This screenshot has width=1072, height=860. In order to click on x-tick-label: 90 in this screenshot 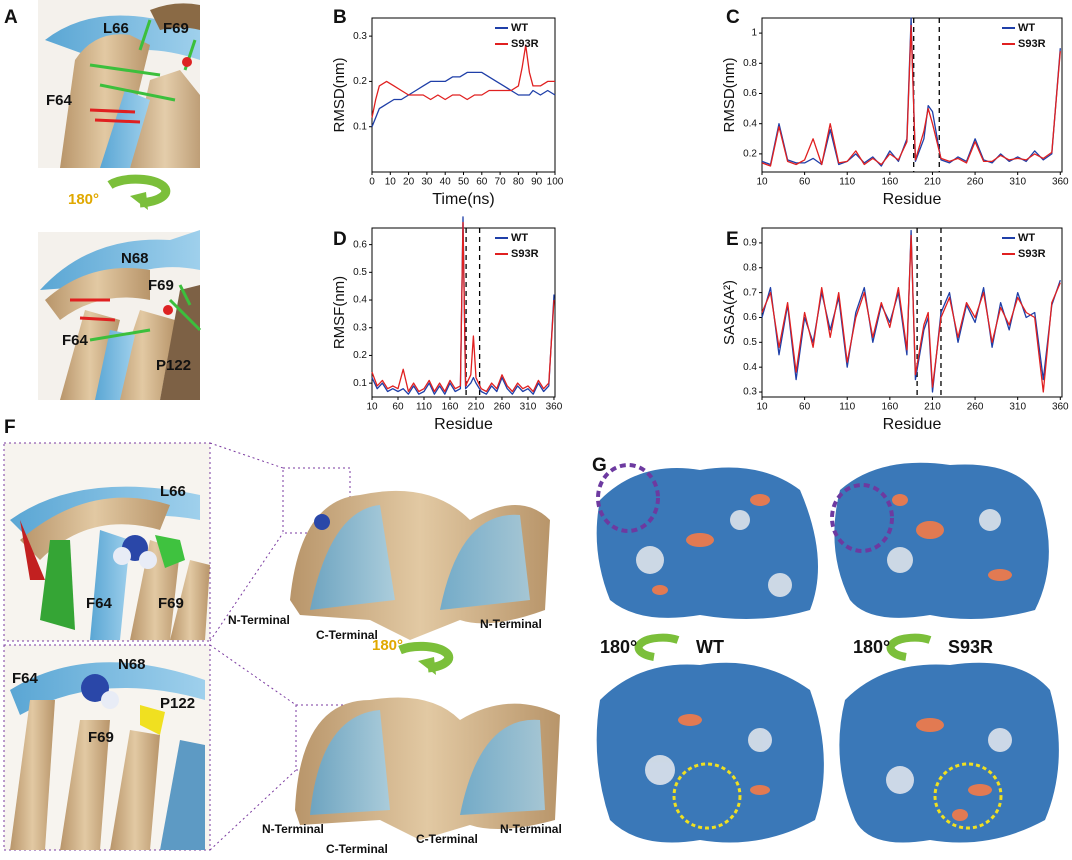, I will do `click(537, 182)`.